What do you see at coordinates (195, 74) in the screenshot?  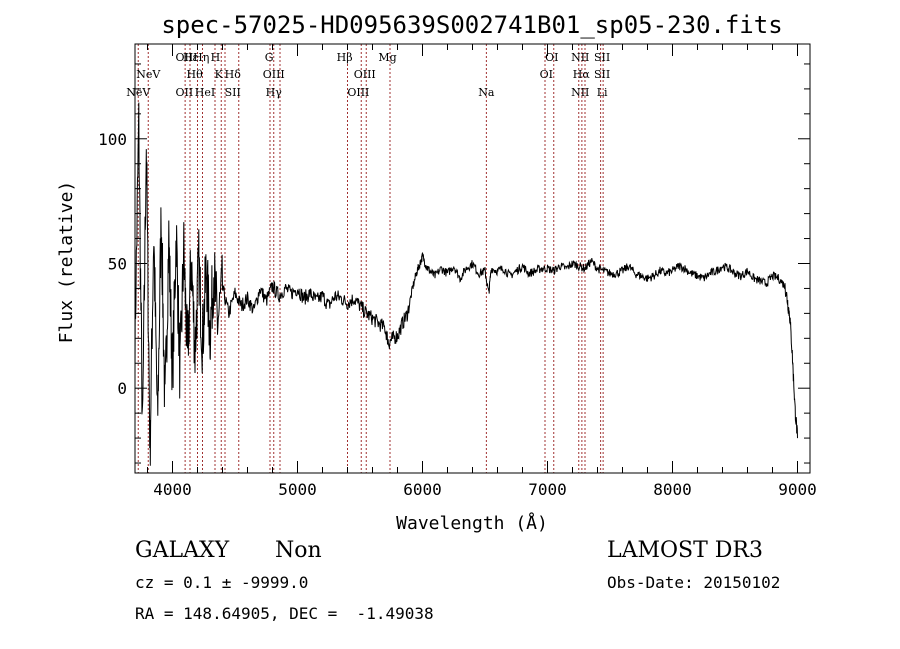 I see `emission-line-label: Hθ` at bounding box center [195, 74].